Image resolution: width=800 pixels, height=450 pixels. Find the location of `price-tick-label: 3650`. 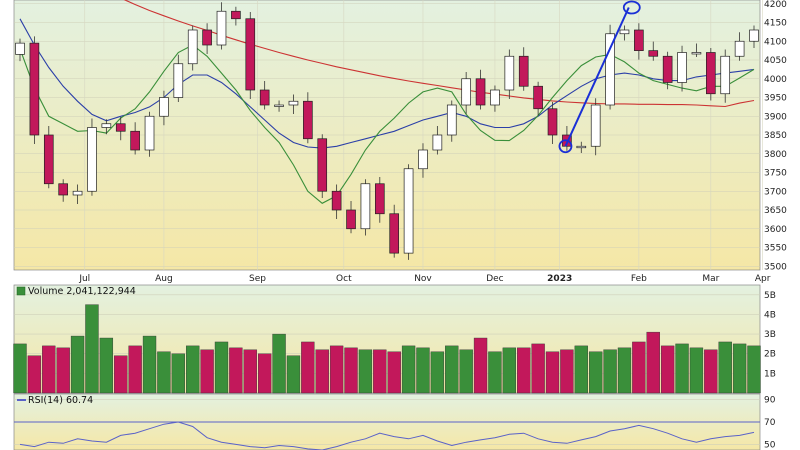

price-tick-label: 3650 is located at coordinates (775, 211).